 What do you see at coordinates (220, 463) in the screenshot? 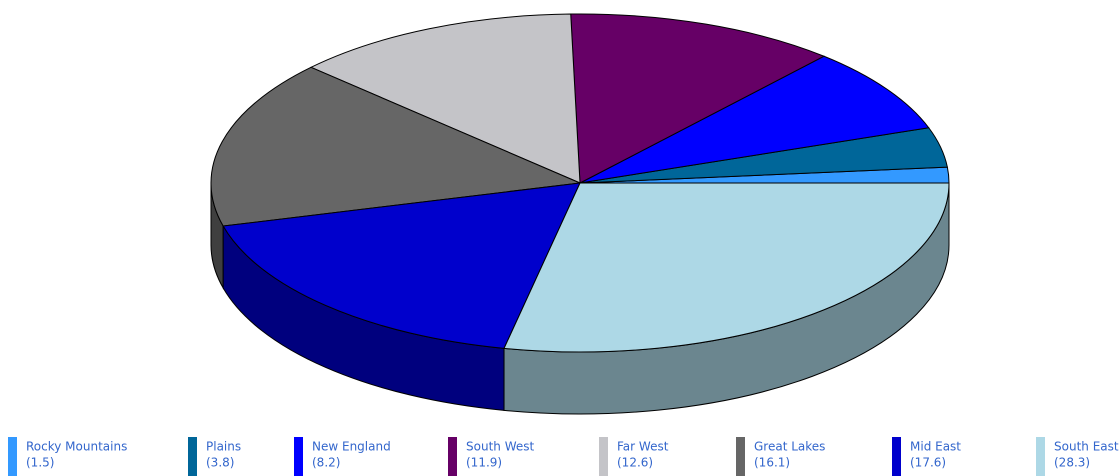
I see `legend-value: (3.8)` at bounding box center [220, 463].